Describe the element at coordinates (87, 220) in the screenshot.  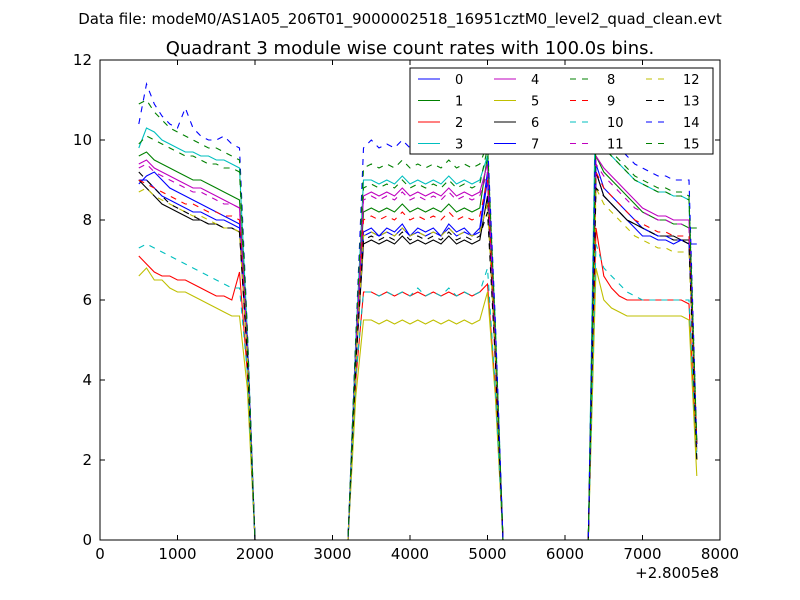
I see `y-tick-label: 8` at that location.